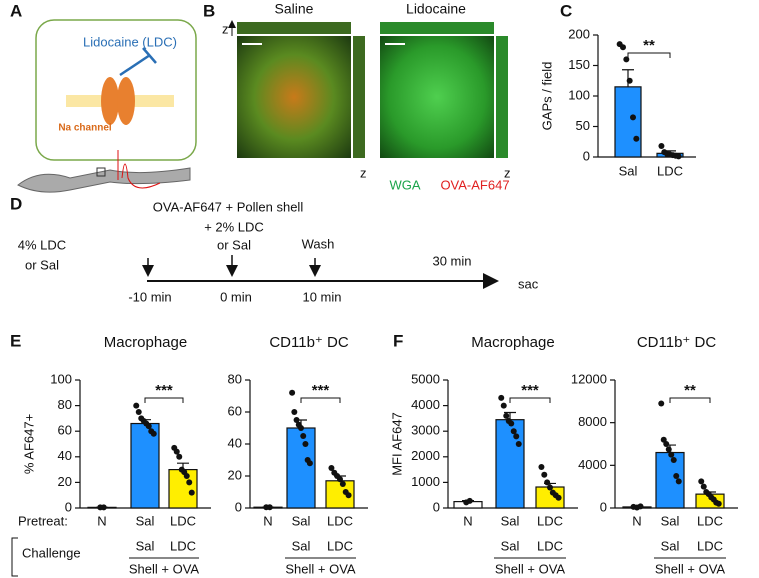 The width and height of the screenshot is (759, 578). Describe the element at coordinates (363, 172) in the screenshot. I see `axis-label: z` at that location.